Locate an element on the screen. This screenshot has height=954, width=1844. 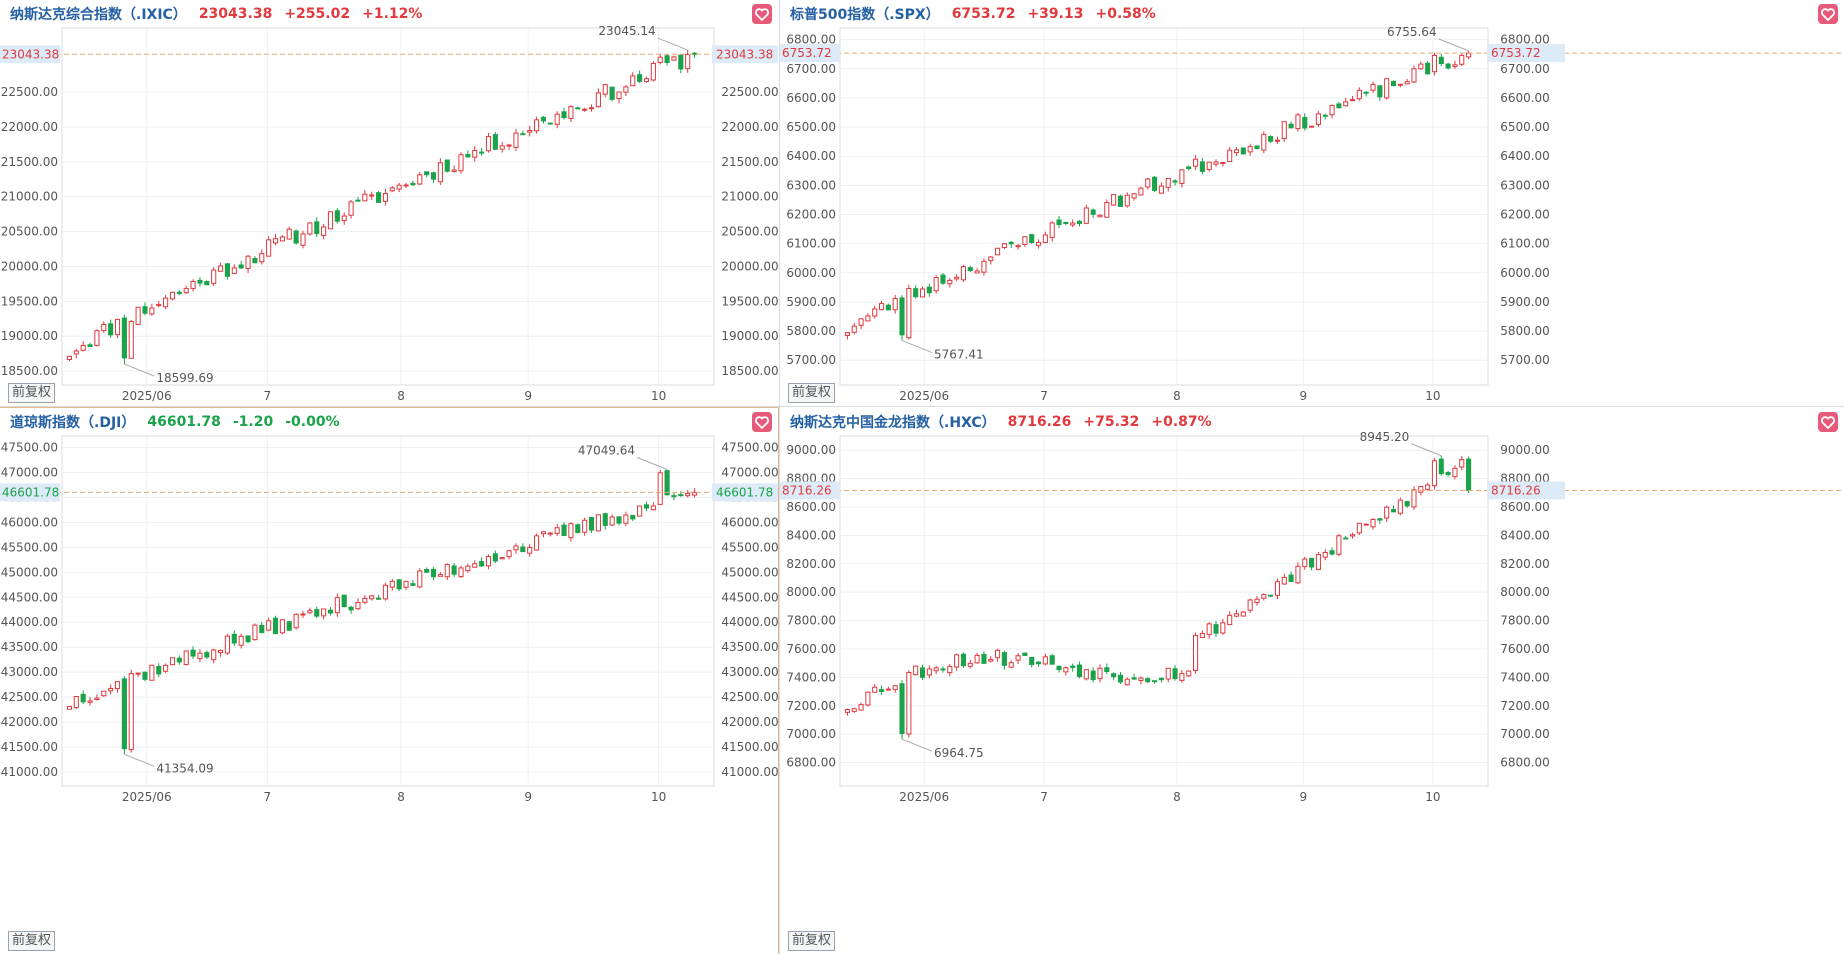
y-tick-label-right: 21000.00 is located at coordinates (749, 197).